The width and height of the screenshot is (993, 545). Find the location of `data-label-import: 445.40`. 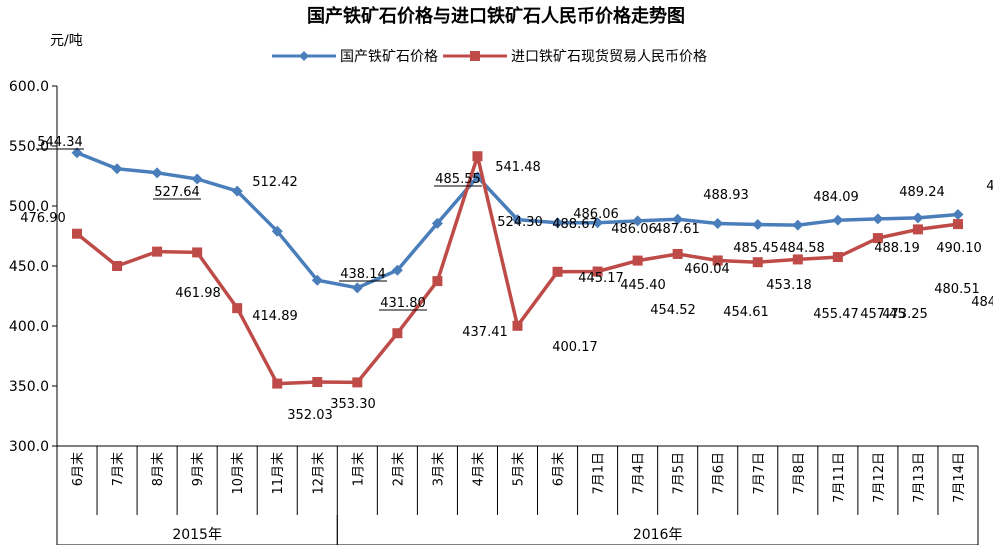

data-label-import: 445.40 is located at coordinates (643, 285).